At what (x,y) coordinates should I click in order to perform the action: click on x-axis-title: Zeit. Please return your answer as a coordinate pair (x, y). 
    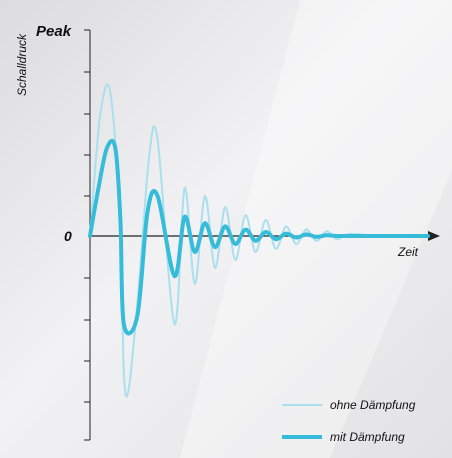
    Looking at the image, I should click on (408, 252).